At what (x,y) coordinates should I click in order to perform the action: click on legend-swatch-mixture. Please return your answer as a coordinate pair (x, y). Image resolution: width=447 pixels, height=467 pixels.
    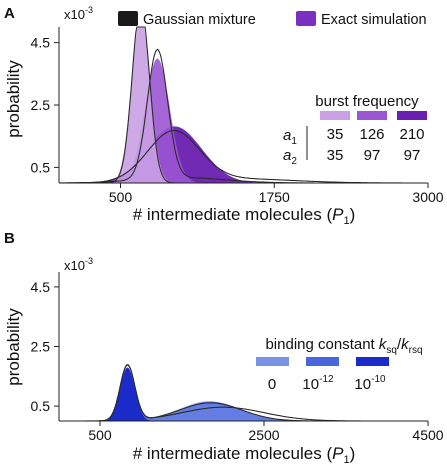
    Looking at the image, I should click on (128, 18).